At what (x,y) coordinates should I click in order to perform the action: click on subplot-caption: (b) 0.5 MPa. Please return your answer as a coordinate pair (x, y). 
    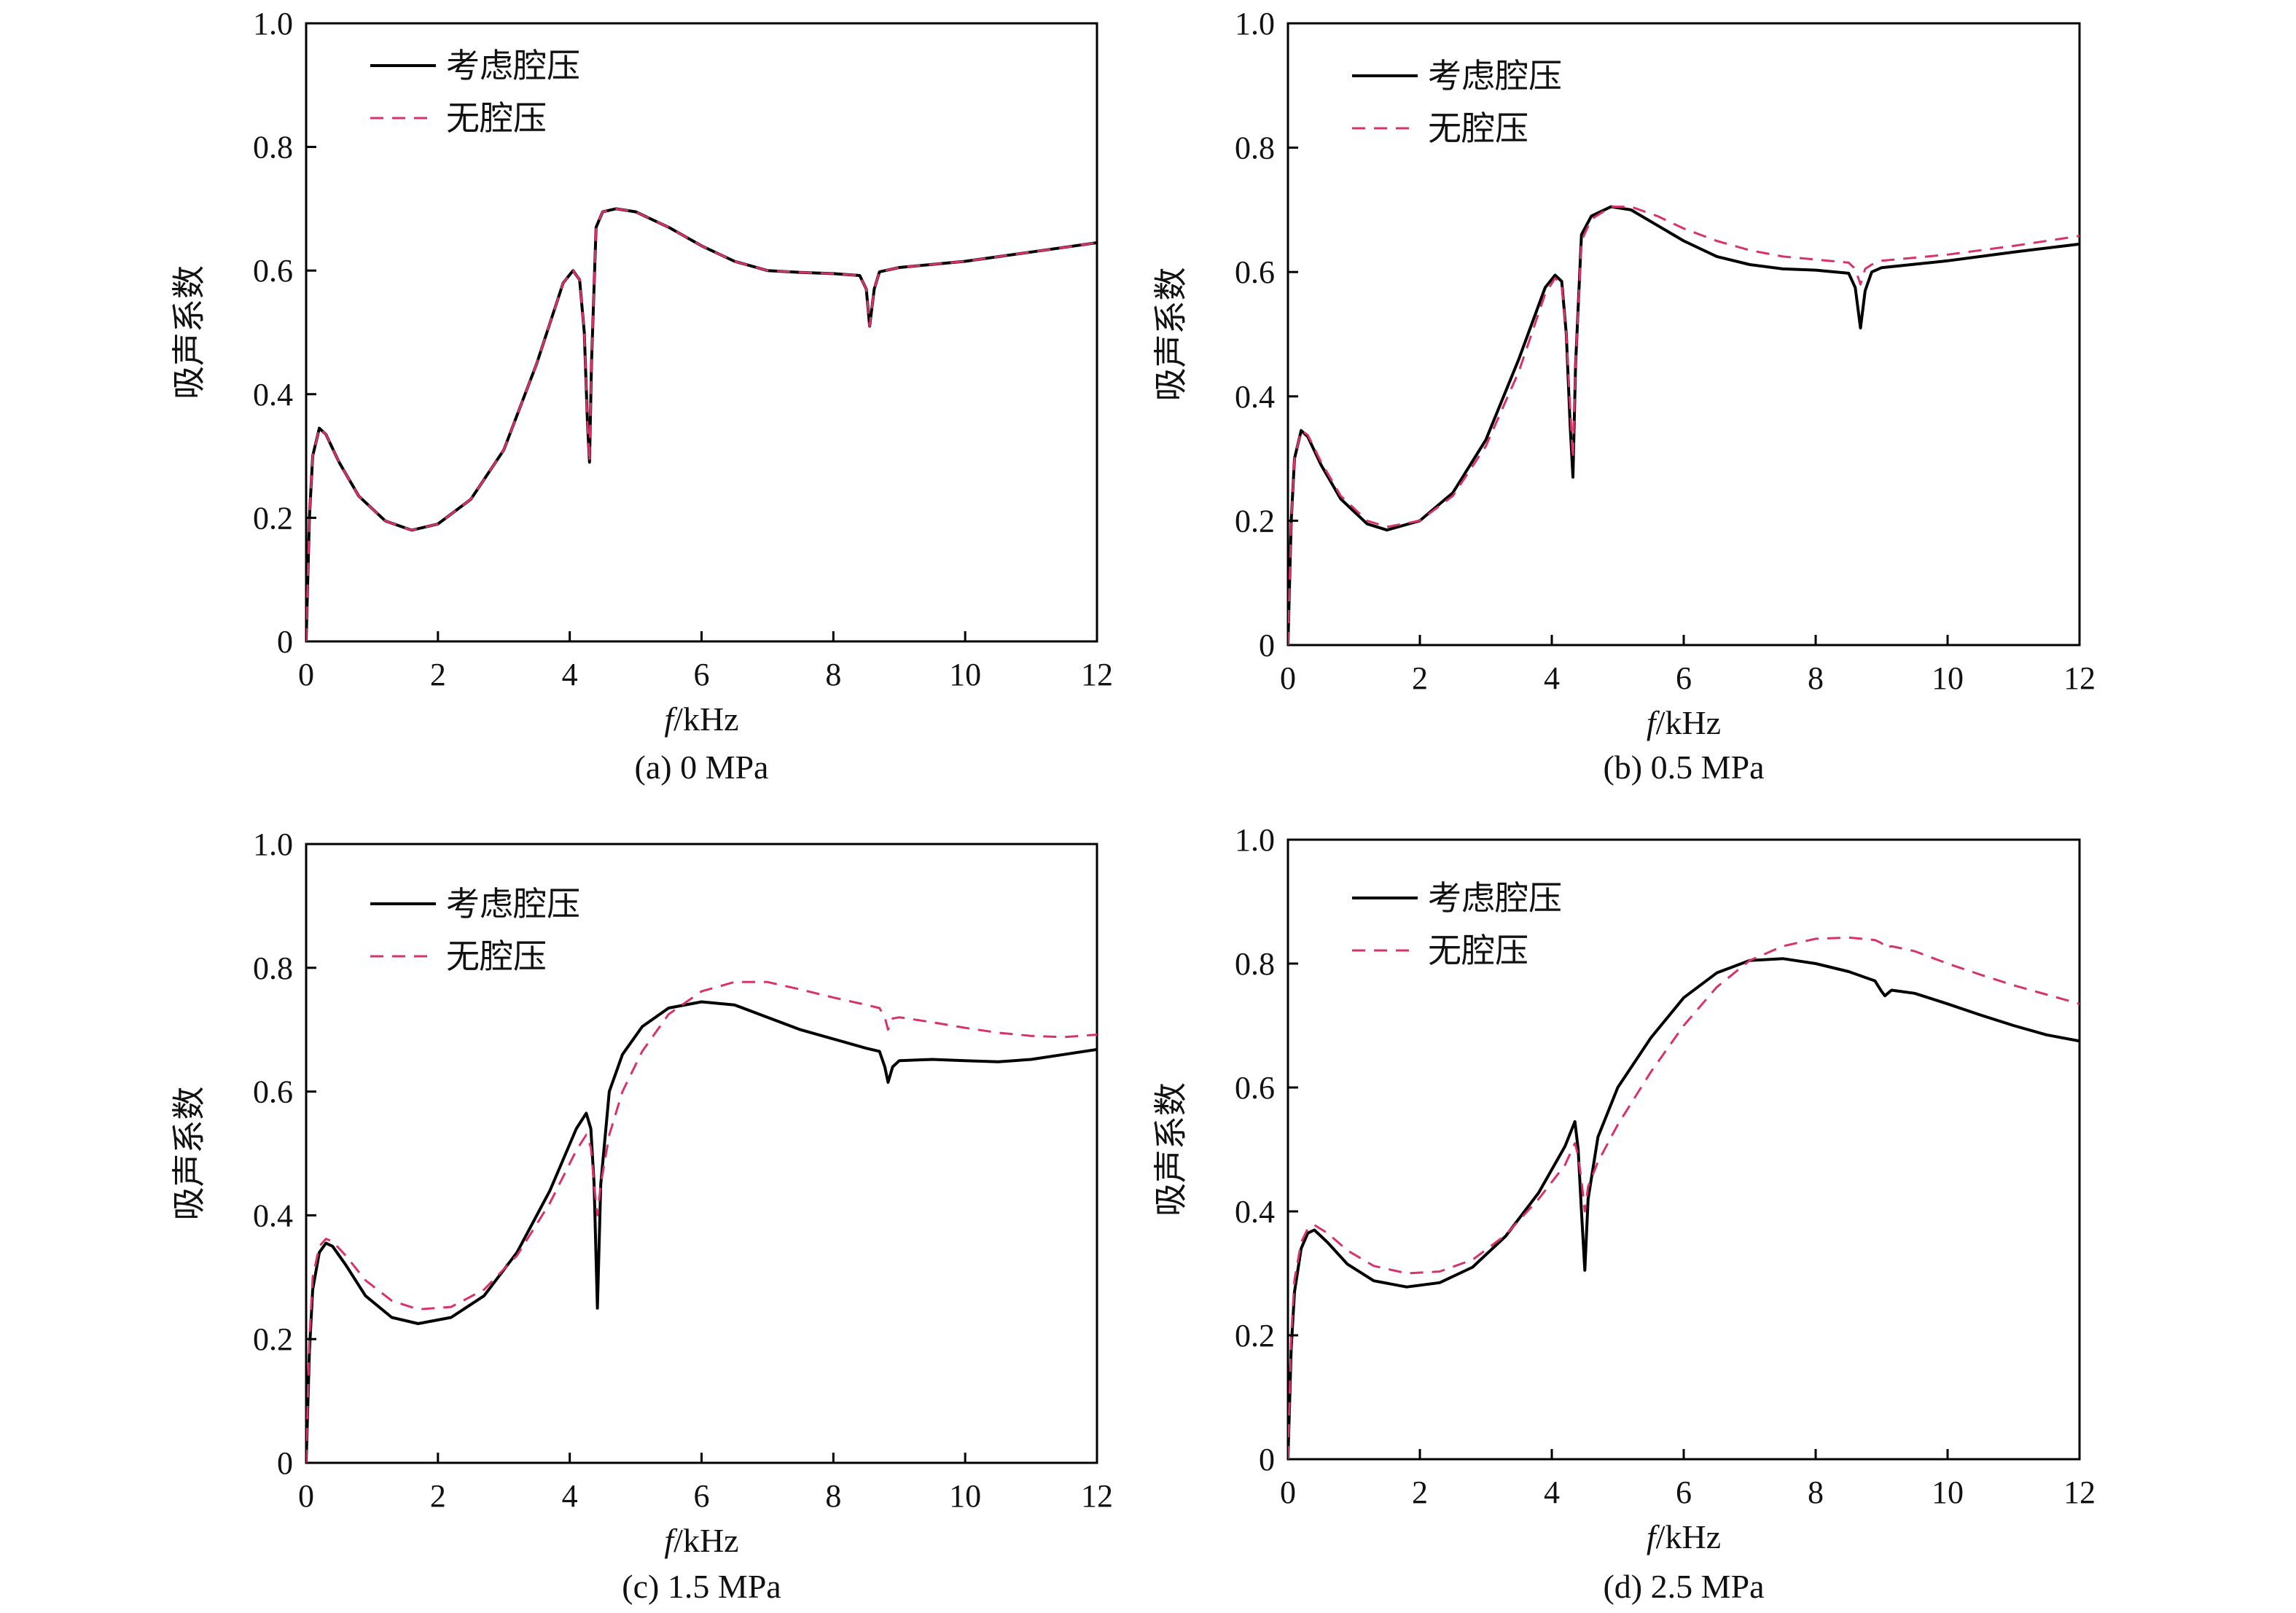
    Looking at the image, I should click on (1684, 767).